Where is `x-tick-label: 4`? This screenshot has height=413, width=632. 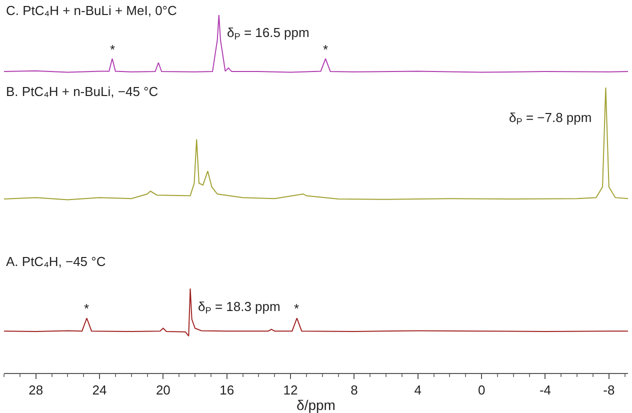 x-tick-label: 4 is located at coordinates (418, 390).